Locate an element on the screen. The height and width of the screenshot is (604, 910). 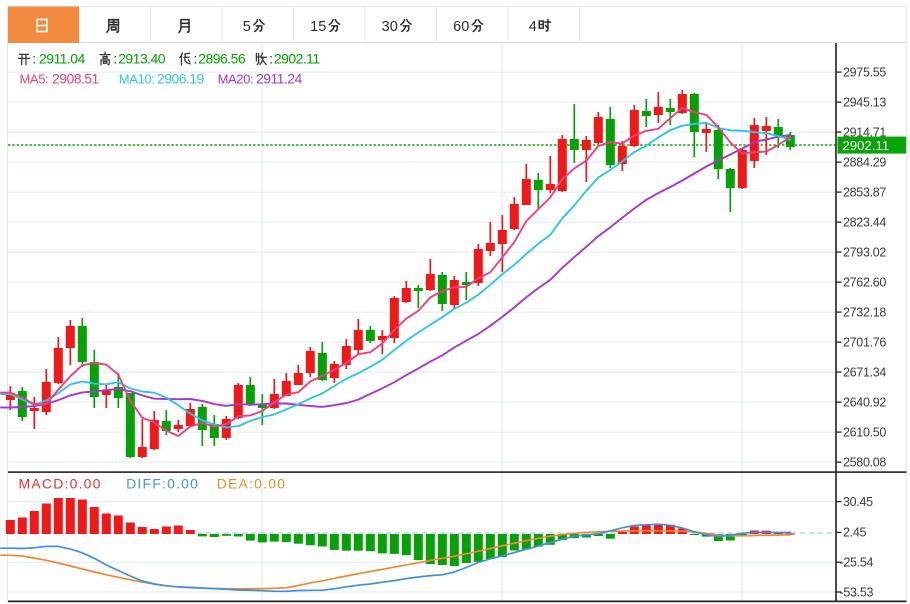
svg-text: 2671.34 is located at coordinates (864, 372).